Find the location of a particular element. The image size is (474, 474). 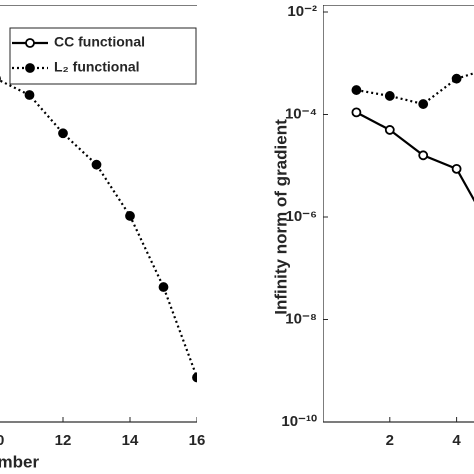

x-tick-label: 2 is located at coordinates (390, 440).